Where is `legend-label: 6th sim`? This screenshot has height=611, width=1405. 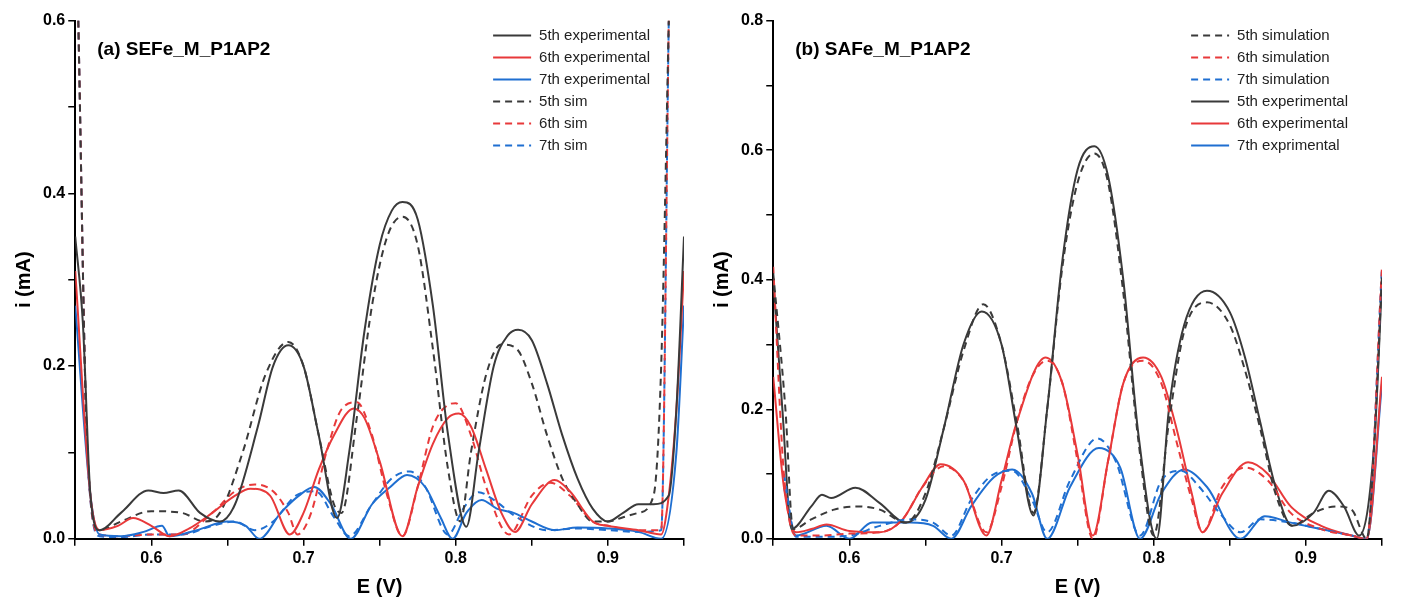
legend-label: 6th sim is located at coordinates (563, 122).